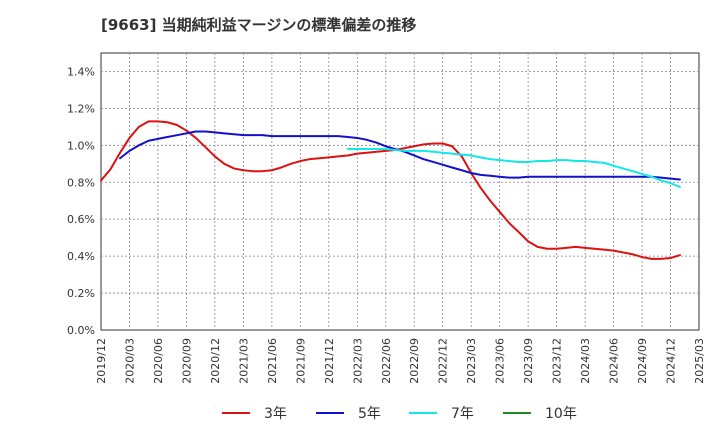  I want to click on legend-label: 3年, so click(275, 414).